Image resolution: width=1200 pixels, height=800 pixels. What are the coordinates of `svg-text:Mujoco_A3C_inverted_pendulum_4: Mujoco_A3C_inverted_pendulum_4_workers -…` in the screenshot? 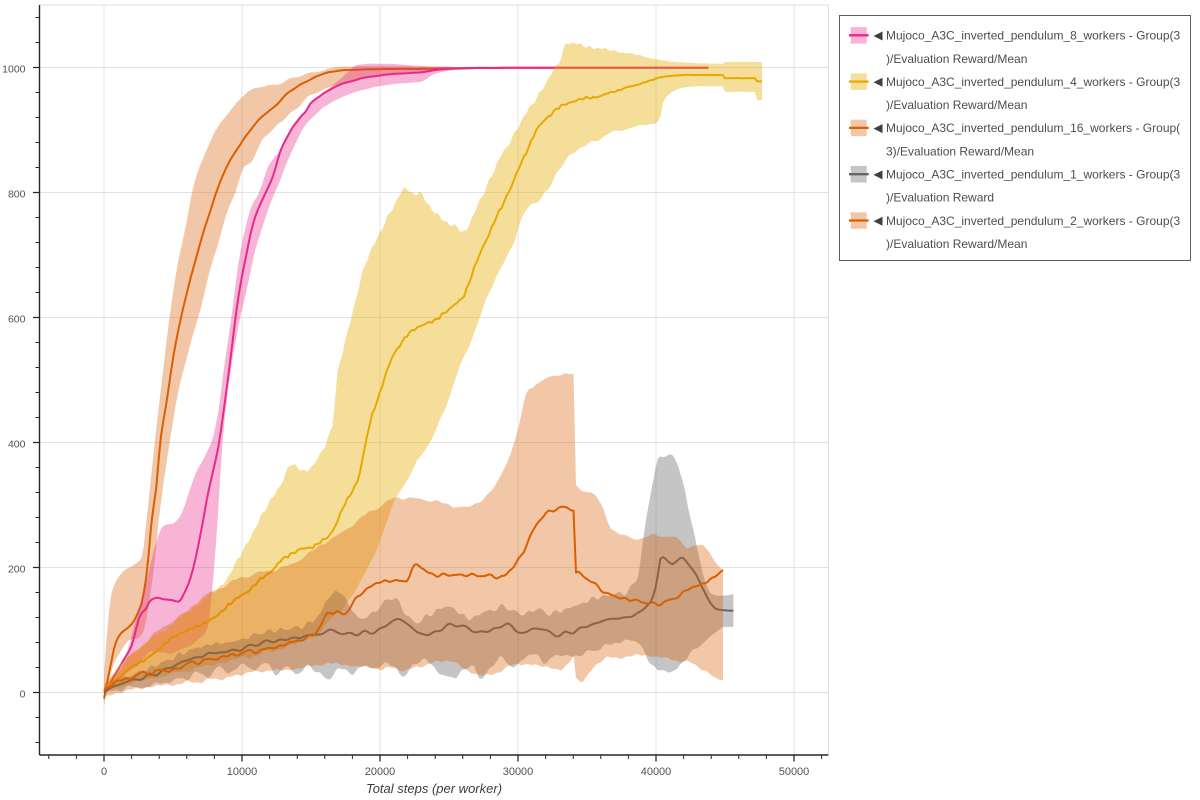 It's located at (1033, 82).